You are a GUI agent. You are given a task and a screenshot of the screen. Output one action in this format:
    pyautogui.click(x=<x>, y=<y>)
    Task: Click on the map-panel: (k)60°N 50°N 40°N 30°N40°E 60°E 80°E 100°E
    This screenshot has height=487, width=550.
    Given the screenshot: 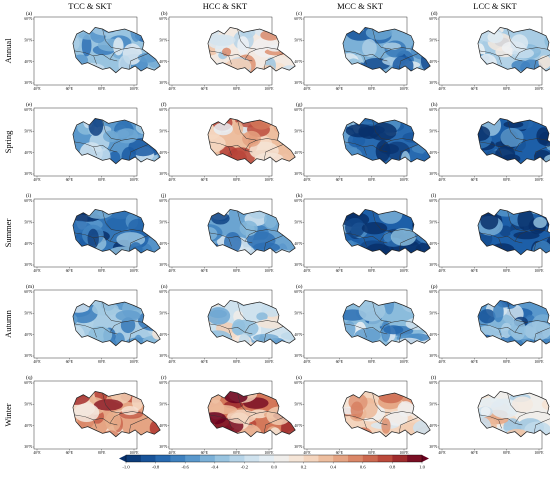 What is the action you would take?
    pyautogui.click(x=362, y=232)
    